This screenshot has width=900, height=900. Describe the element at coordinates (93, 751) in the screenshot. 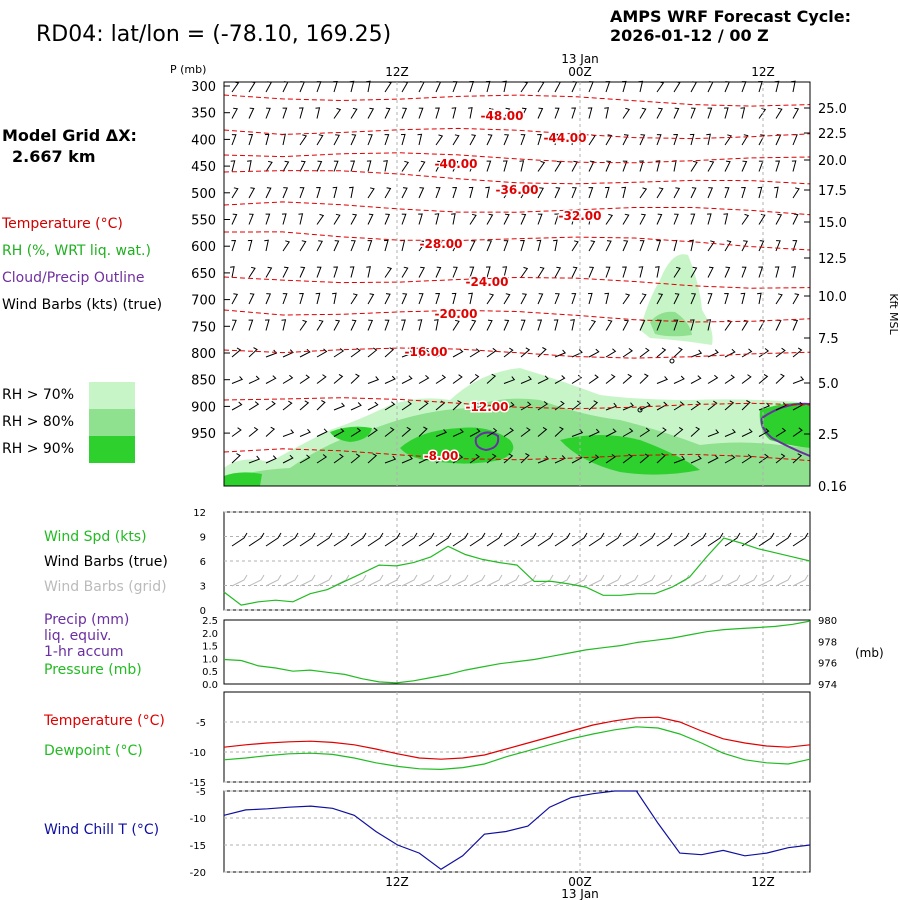

I see `legend-dewpoint: Dewpoint (°C)` at that location.